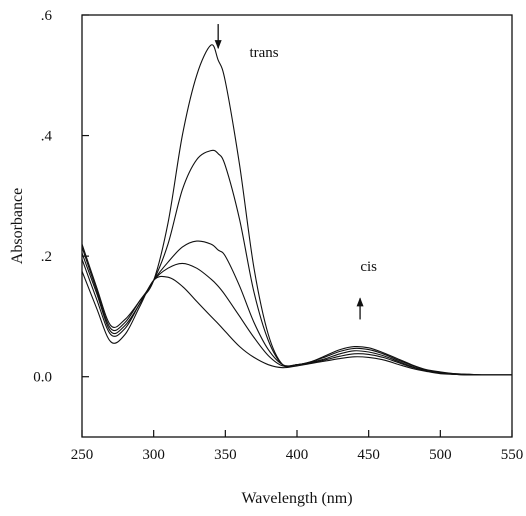 Image resolution: width=526 pixels, height=516 pixels. What do you see at coordinates (225, 455) in the screenshot?
I see `x-tick-label: 350` at bounding box center [225, 455].